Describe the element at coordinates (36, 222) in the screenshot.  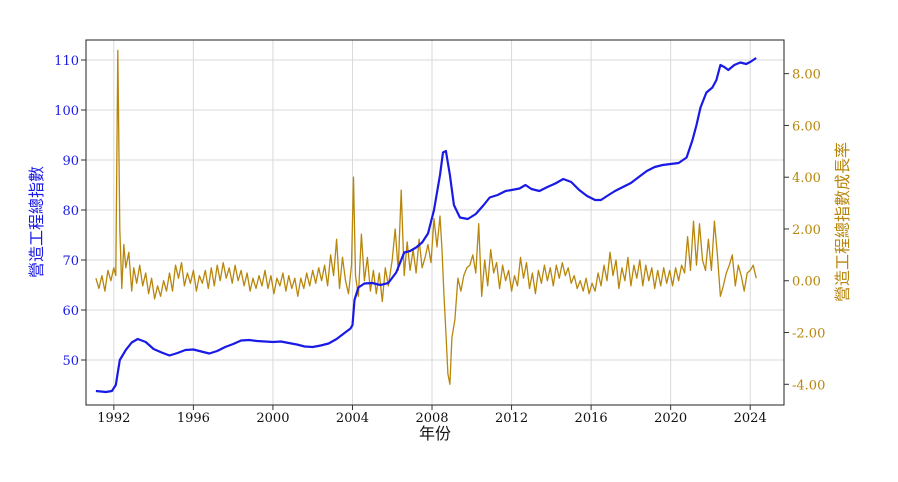
I see `left-axis-label: 營造工程總指數` at that location.